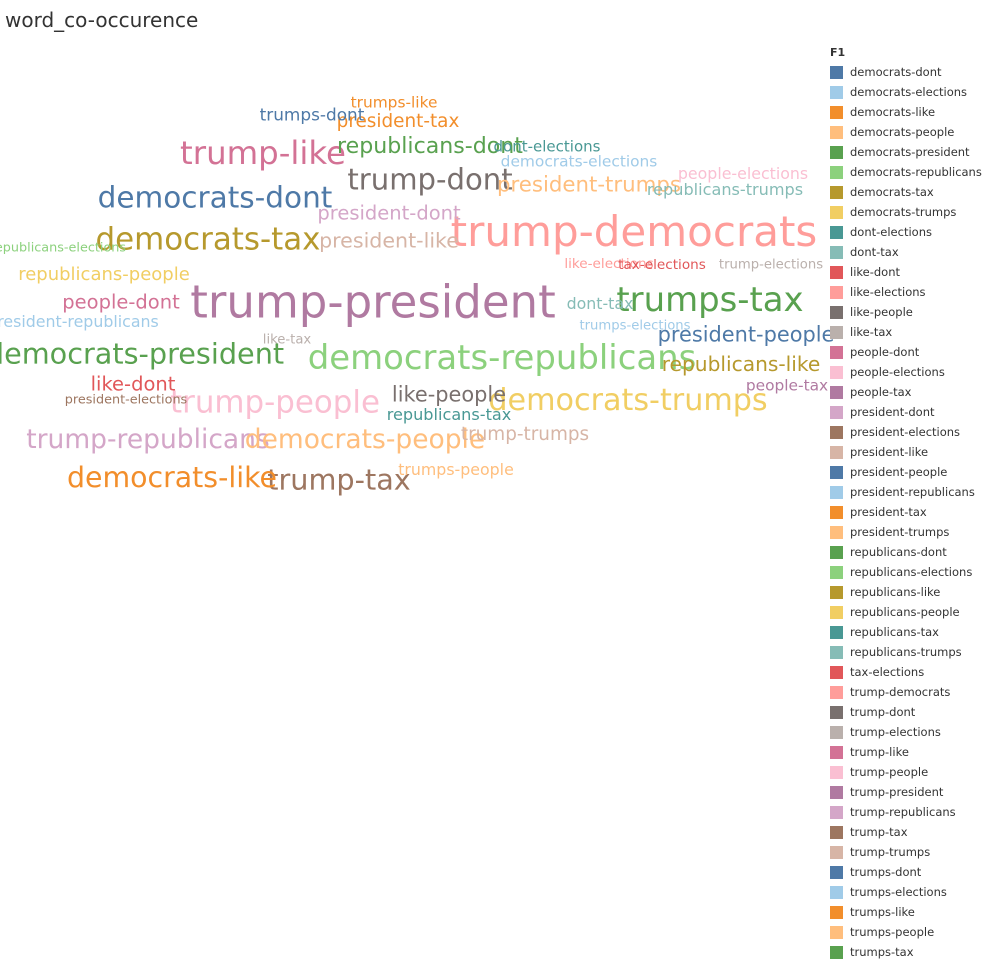 Image resolution: width=985 pixels, height=962 pixels. I want to click on legend-item: democrats-elections, so click(907, 92).